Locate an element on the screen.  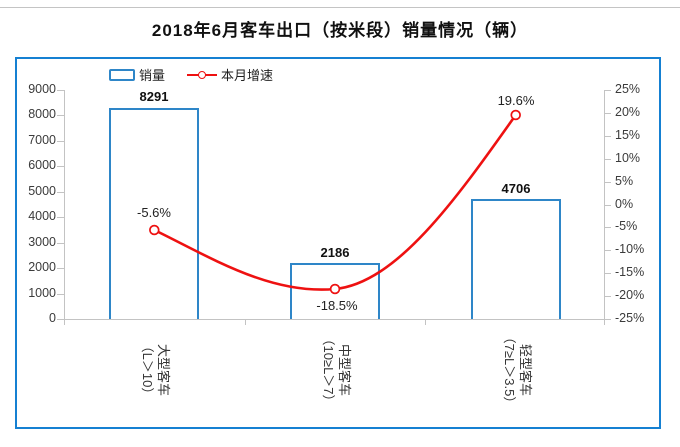
right-axis-label: 5% is located at coordinates (624, 181).